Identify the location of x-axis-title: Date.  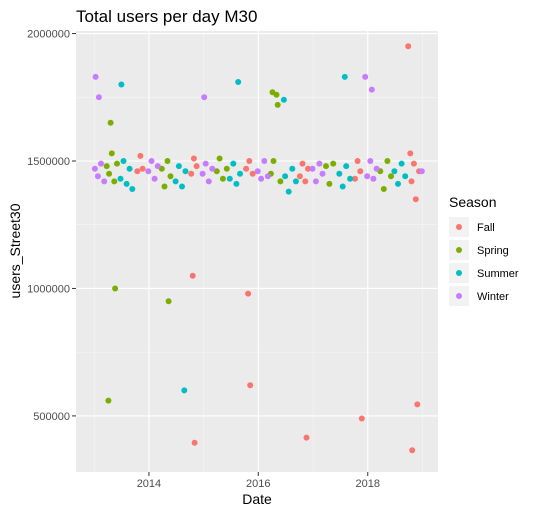
(257, 499).